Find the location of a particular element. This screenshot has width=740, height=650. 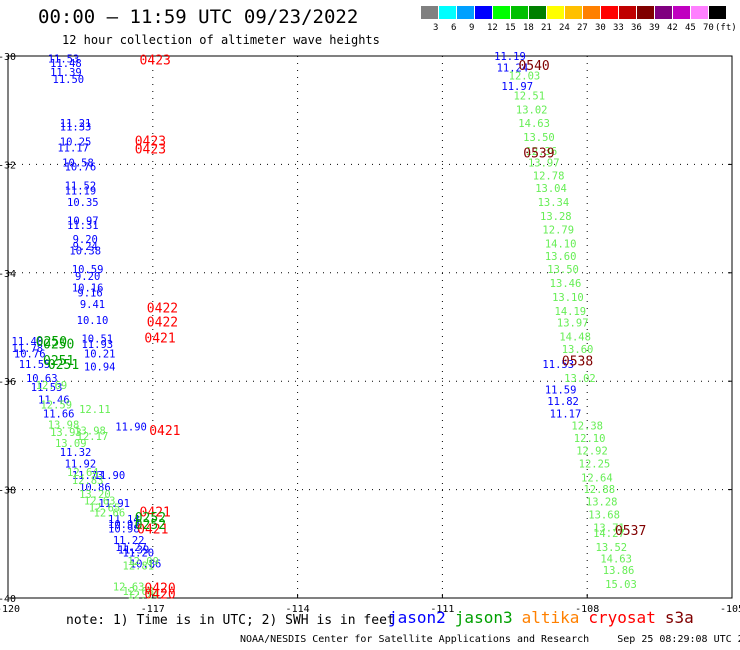

jason3-label: 12.83 is located at coordinates (88, 481).